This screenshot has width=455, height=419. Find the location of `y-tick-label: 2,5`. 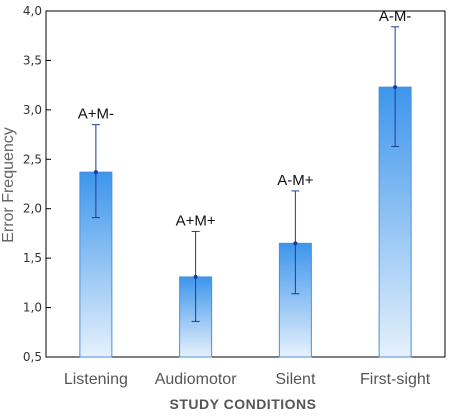

y-tick-label: 2,5 is located at coordinates (32, 159).